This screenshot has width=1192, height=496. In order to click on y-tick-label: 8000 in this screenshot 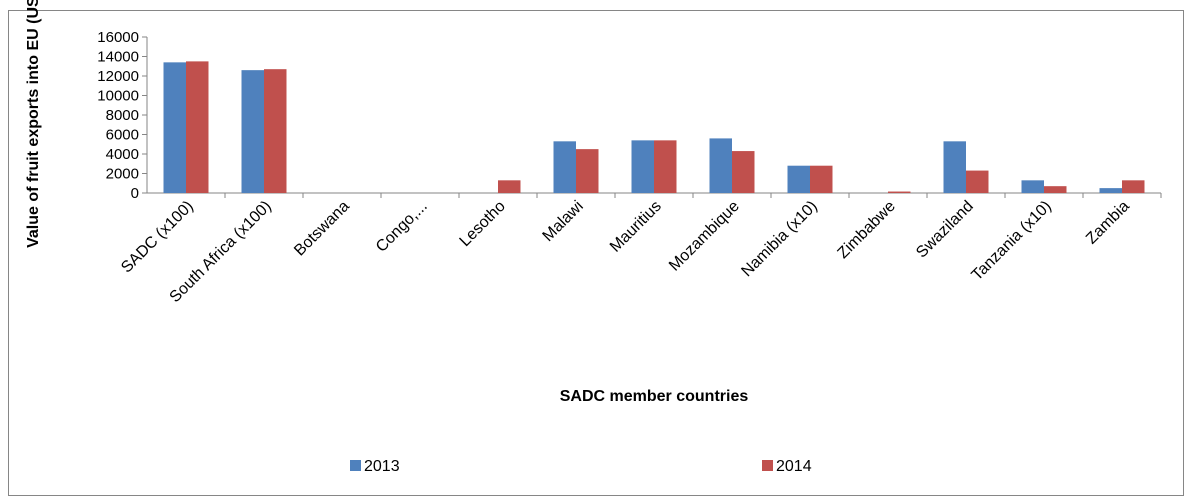, I will do `click(122, 115)`.